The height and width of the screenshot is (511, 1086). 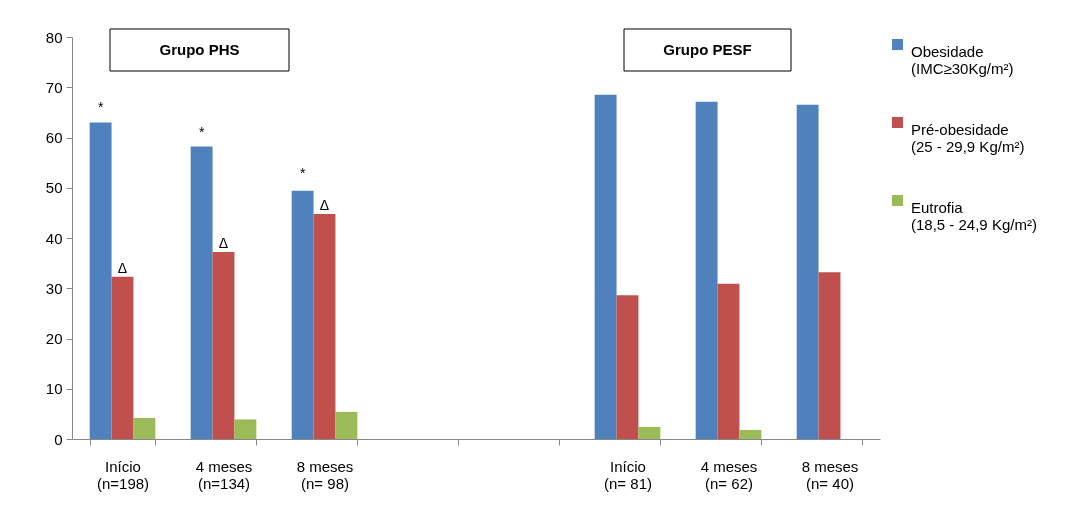 What do you see at coordinates (224, 474) in the screenshot?
I see `x-tick-label: 4 meses (n=134)` at bounding box center [224, 474].